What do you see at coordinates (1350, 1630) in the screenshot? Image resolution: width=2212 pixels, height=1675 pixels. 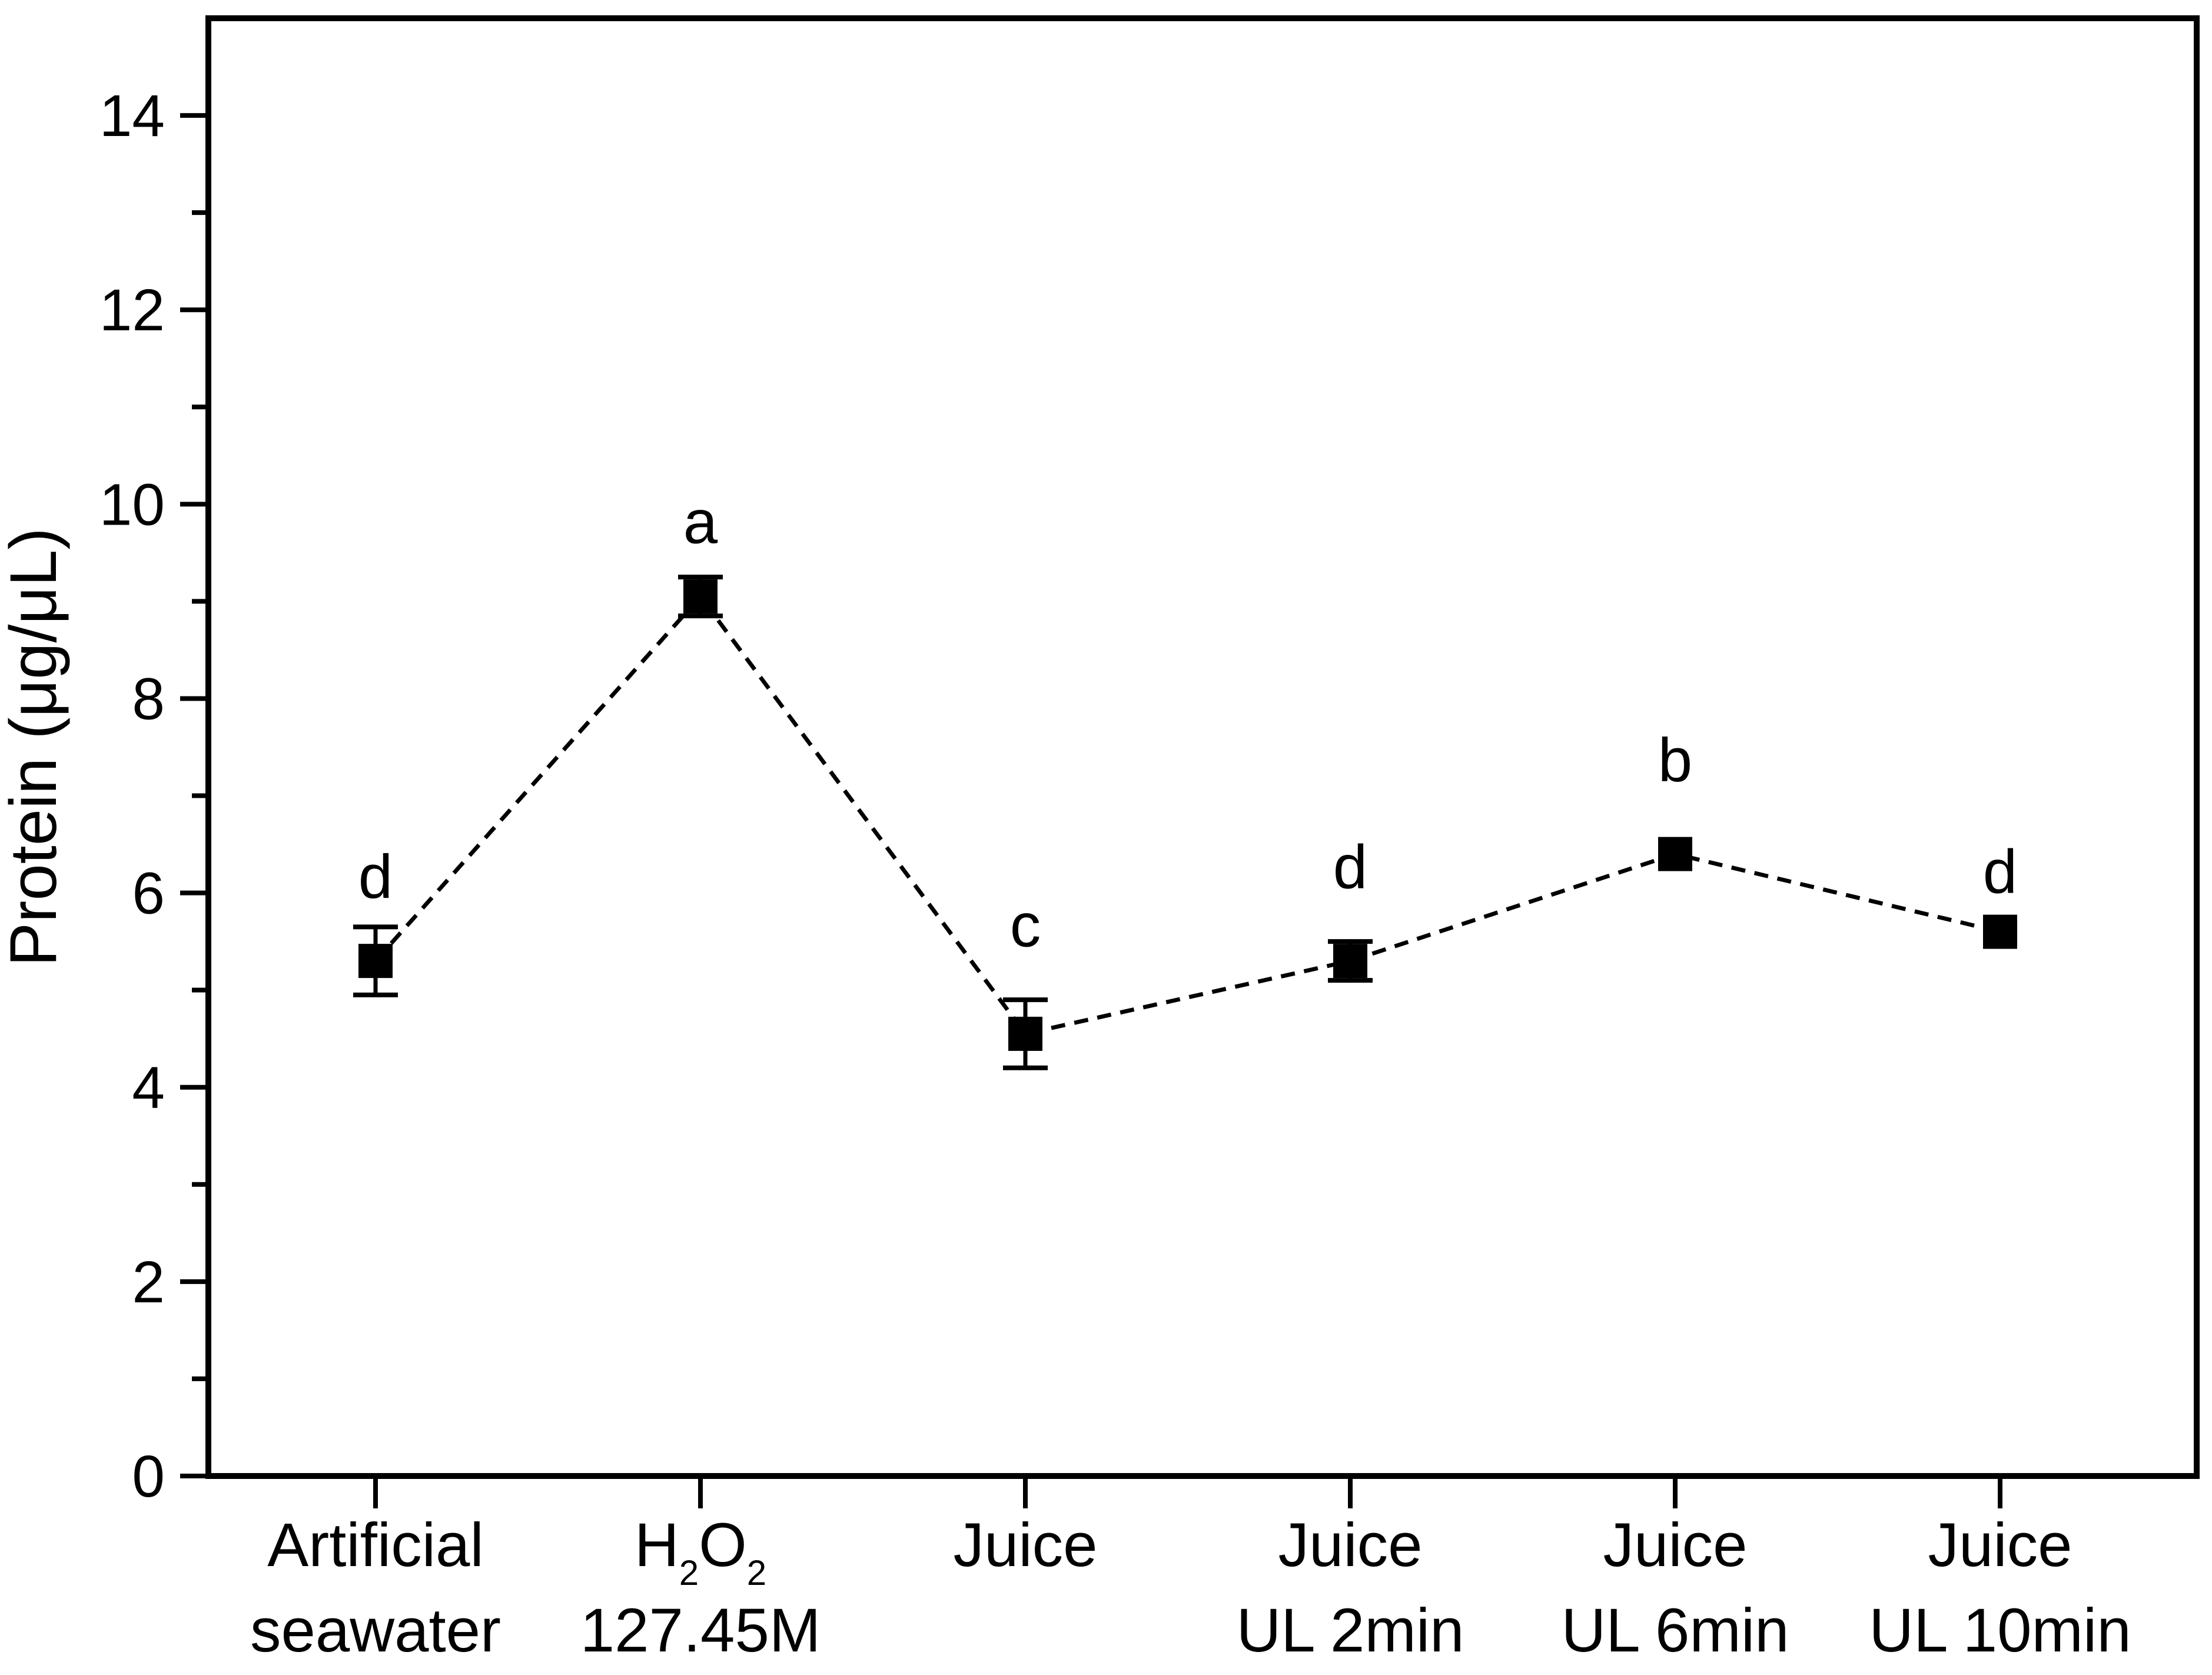 I see `x-category-label: UL 2min` at bounding box center [1350, 1630].